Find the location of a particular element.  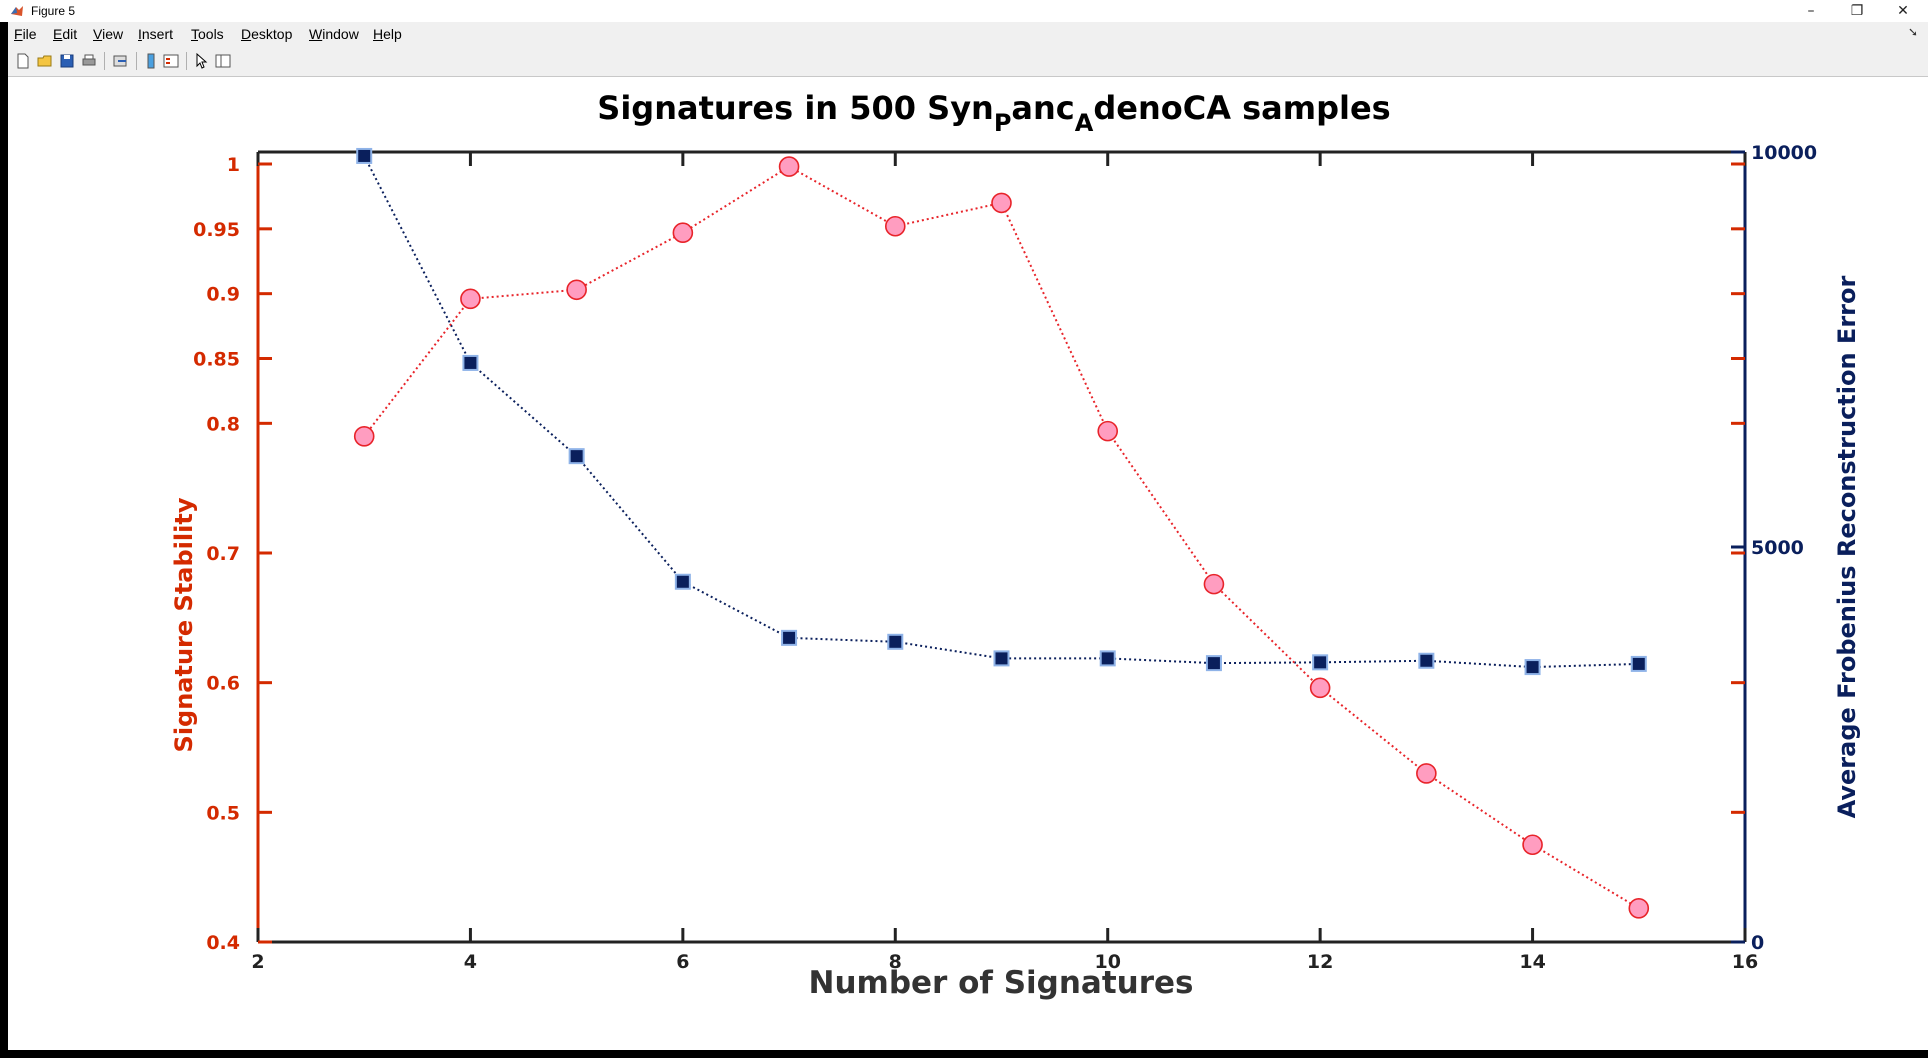

y-left-tick-label: 0.85 is located at coordinates (216, 360).